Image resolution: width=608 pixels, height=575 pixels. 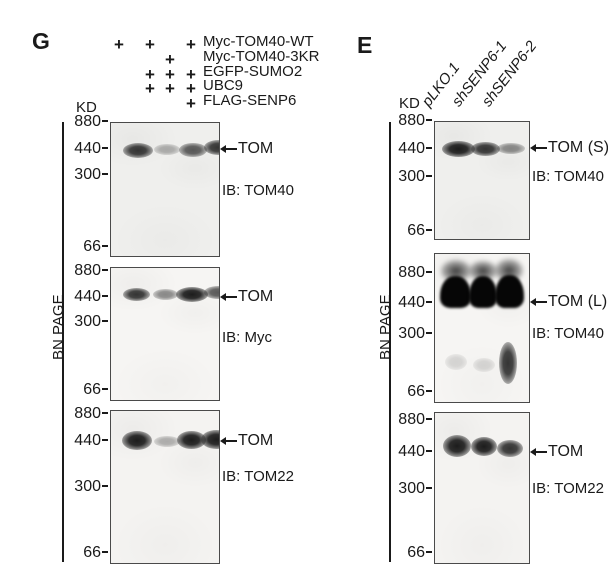 What do you see at coordinates (569, 148) in the screenshot?
I see `band-pointer-e-tom40-s: TOM (S)` at bounding box center [569, 148].